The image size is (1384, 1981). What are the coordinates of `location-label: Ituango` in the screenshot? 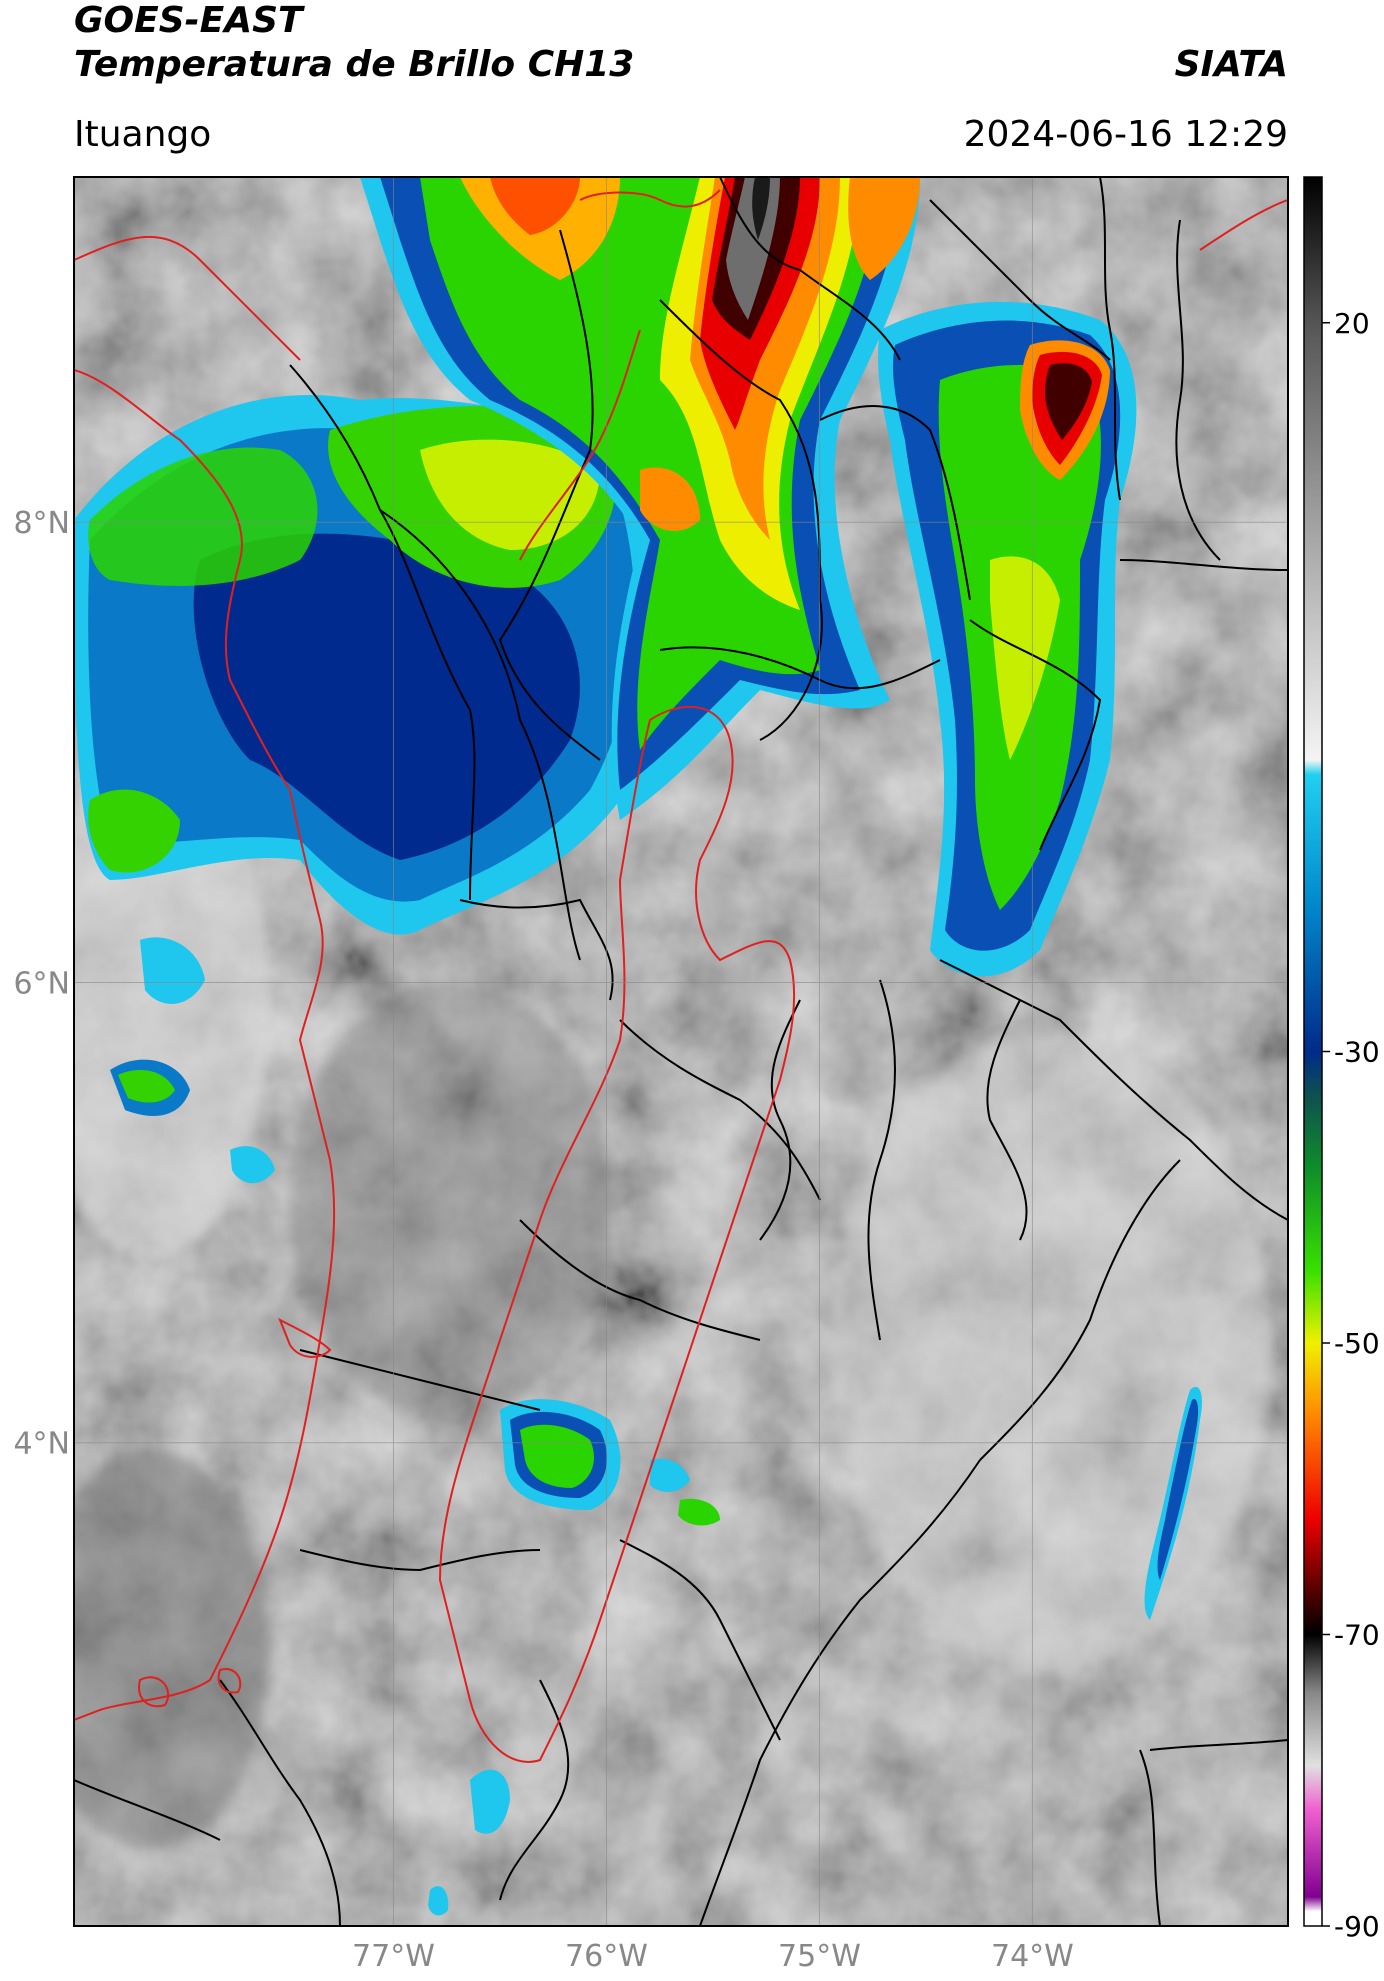 It's located at (143, 134).